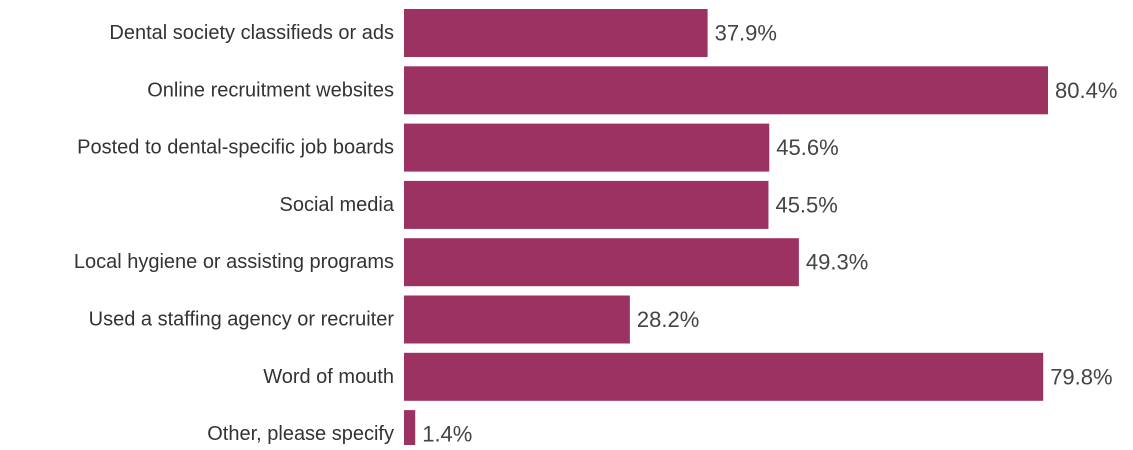 The height and width of the screenshot is (450, 1133). I want to click on category-label-online-recruitment-websites: Online recruitment websites, so click(270, 90).